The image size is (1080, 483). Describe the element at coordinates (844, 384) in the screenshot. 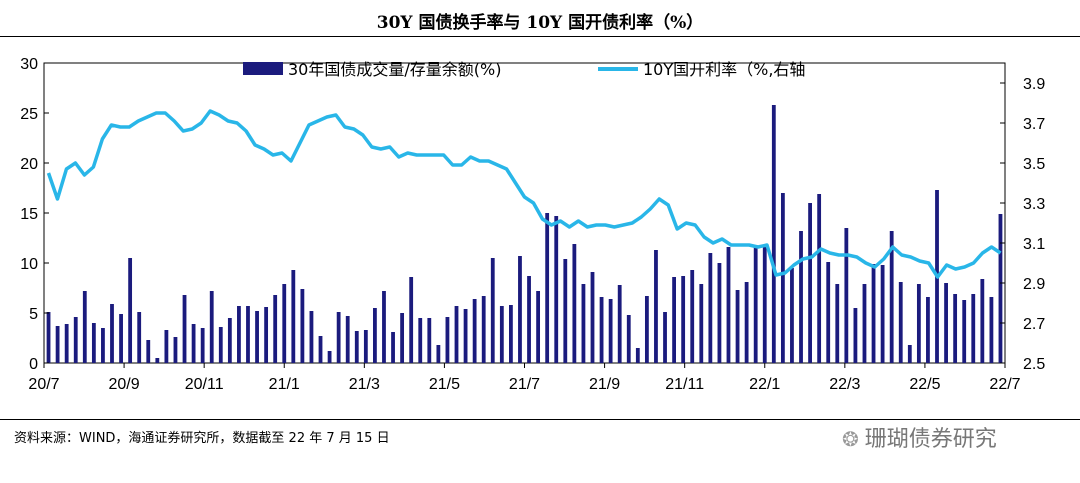

I see `x-tick-label: 22/3` at that location.